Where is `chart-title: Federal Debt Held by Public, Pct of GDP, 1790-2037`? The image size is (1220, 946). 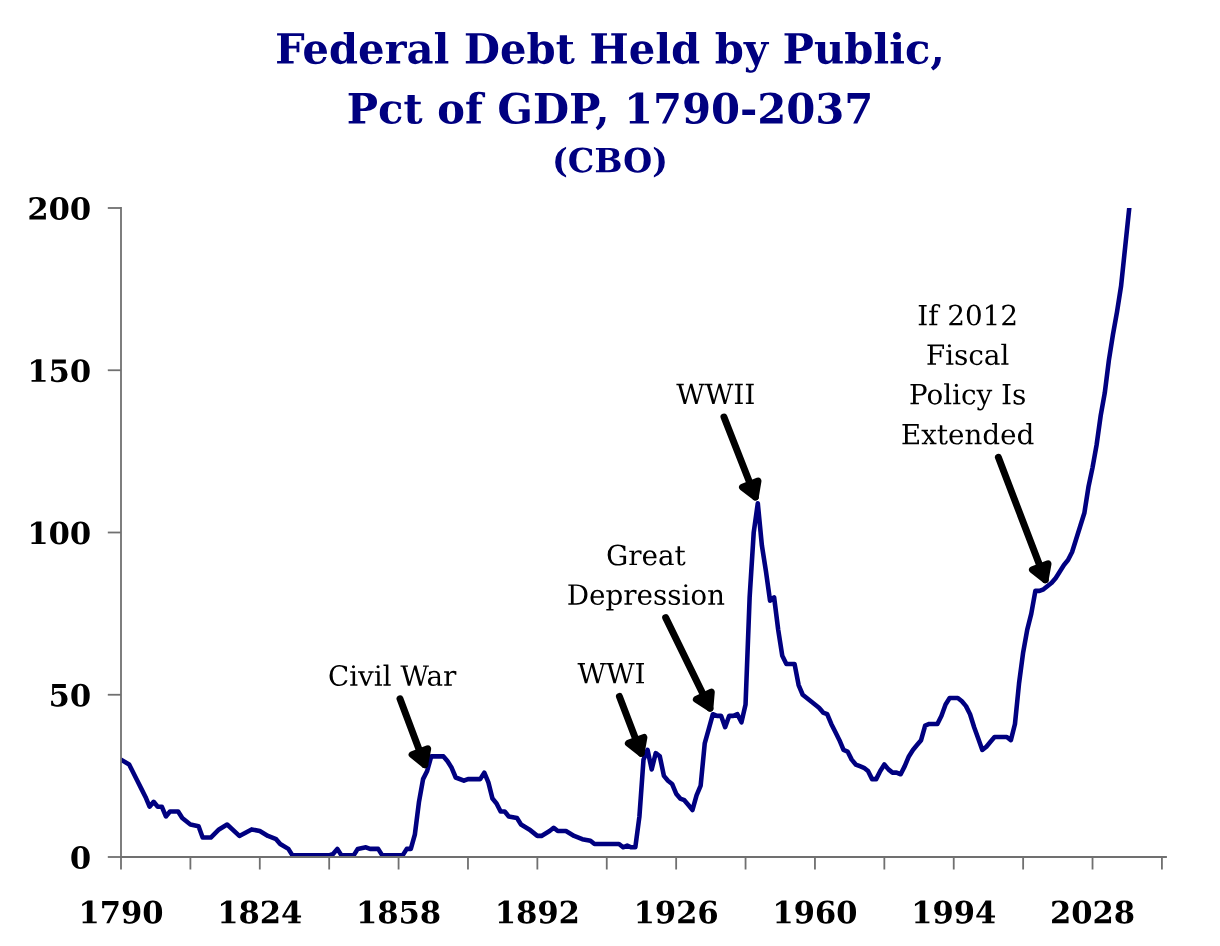
chart-title: Federal Debt Held by Public, Pct of GDP, 1790-2037 is located at coordinates (609, 81).